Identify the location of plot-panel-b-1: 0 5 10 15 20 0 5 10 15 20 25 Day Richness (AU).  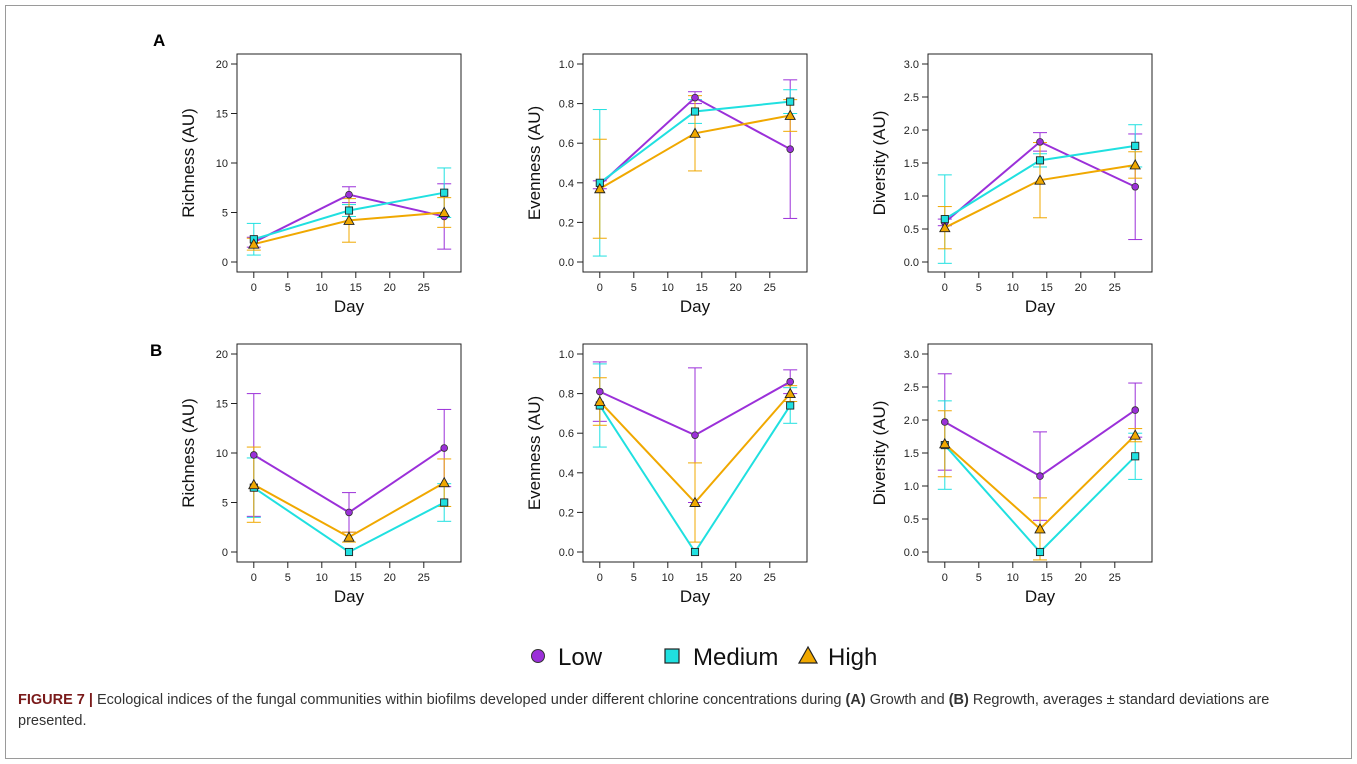
(320, 474).